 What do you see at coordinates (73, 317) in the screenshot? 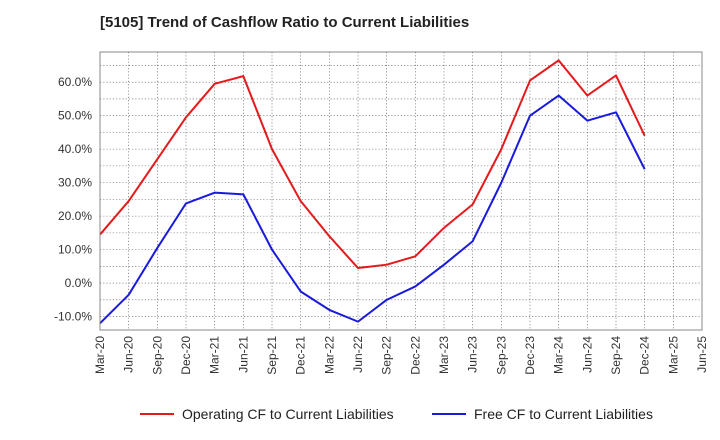
I see `y-tick-label: -10.0%` at bounding box center [73, 317].